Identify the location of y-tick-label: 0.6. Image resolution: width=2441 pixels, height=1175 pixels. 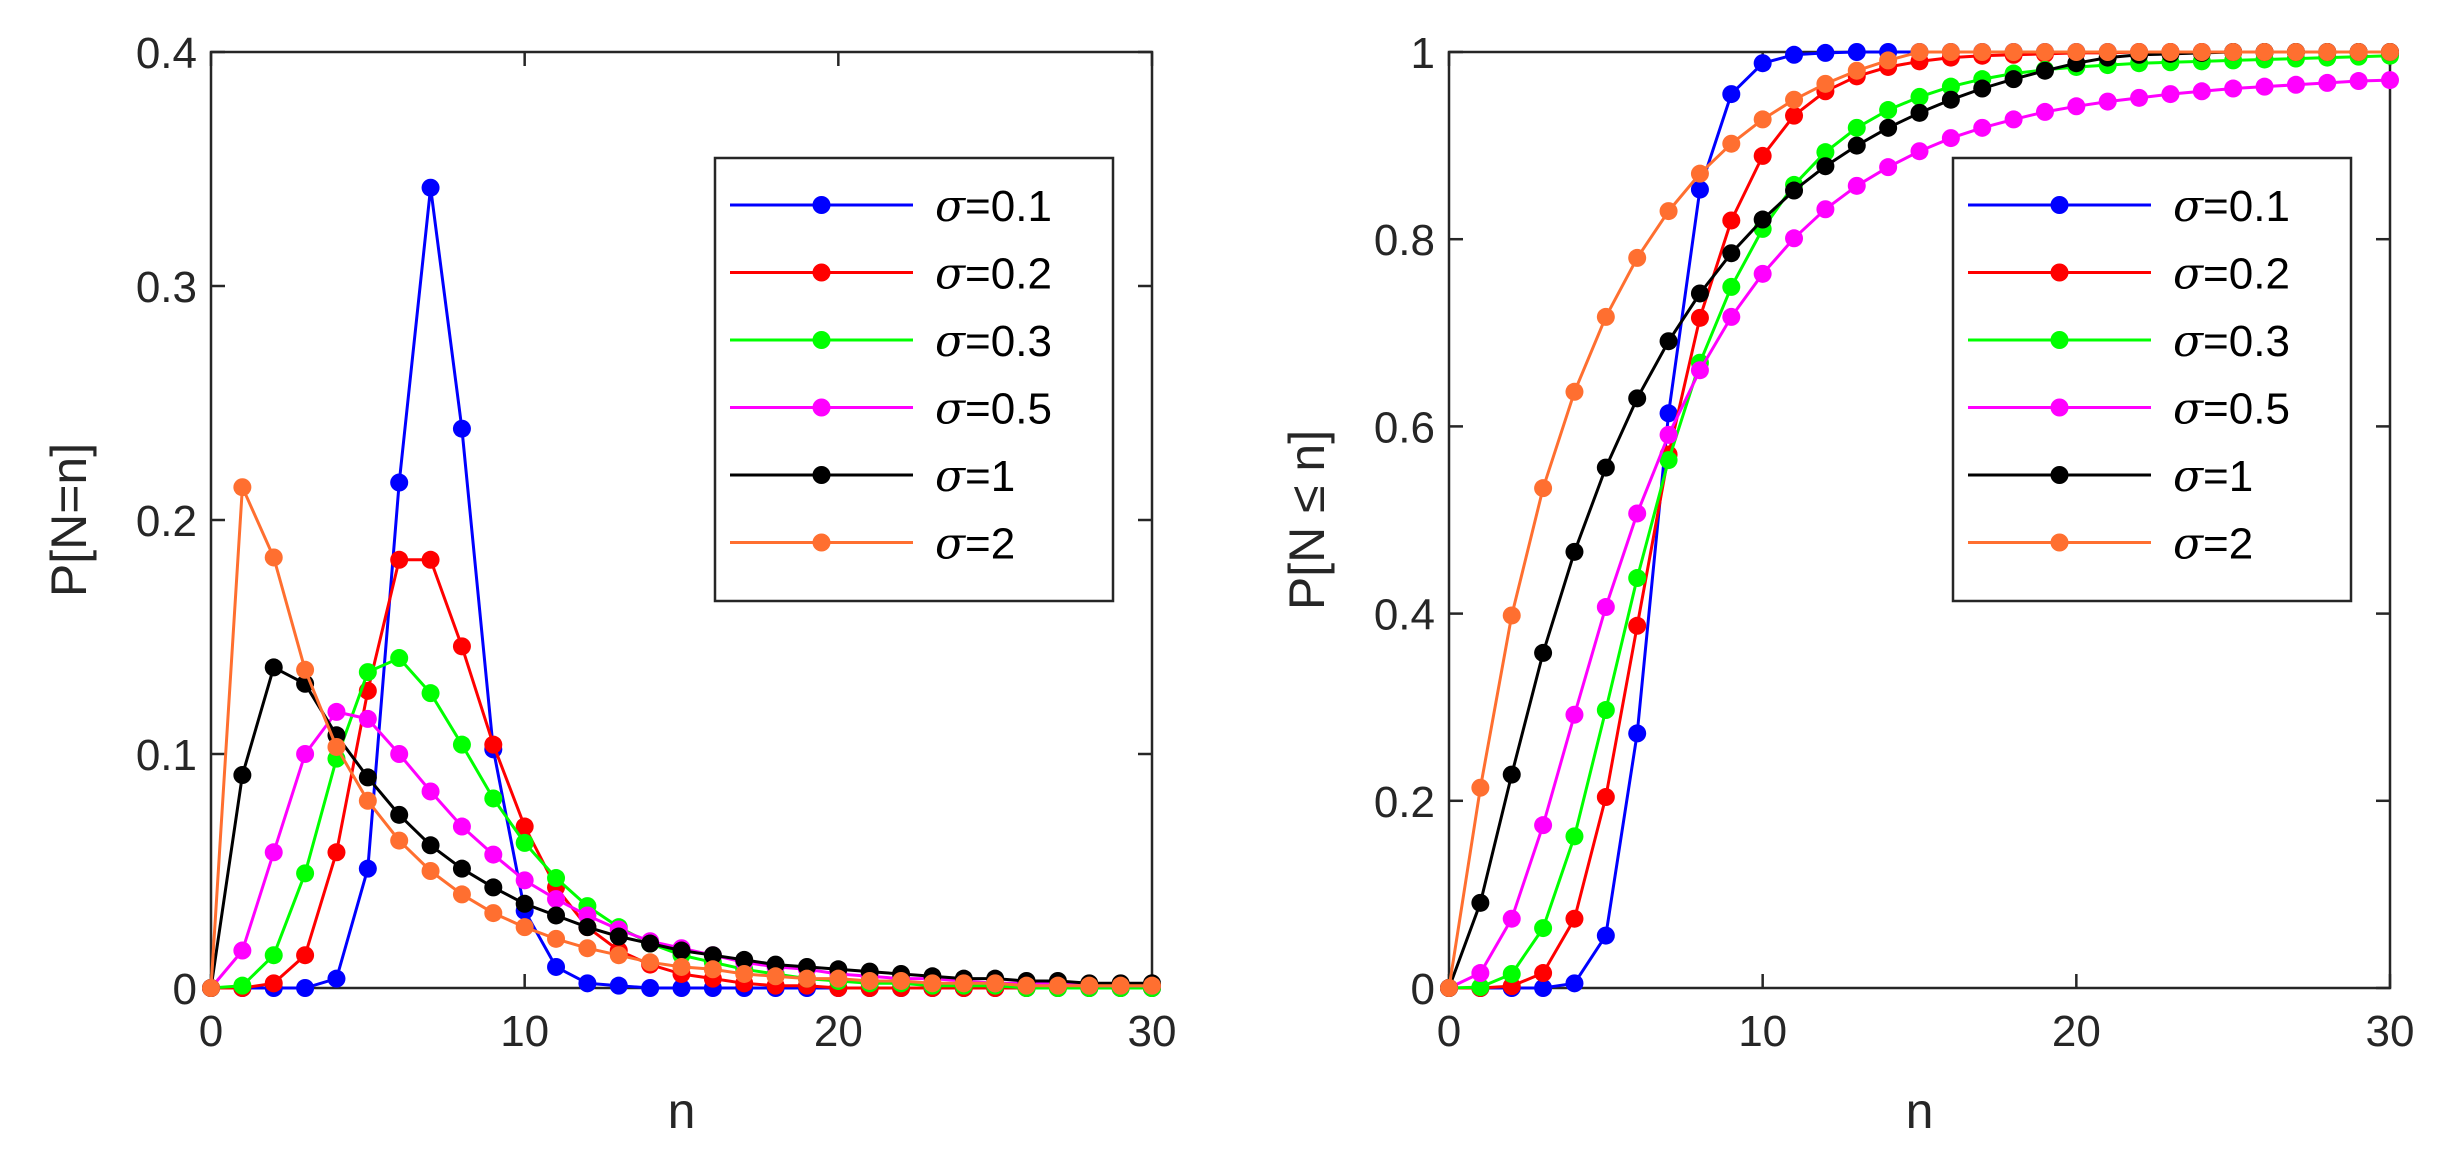
(1404, 427).